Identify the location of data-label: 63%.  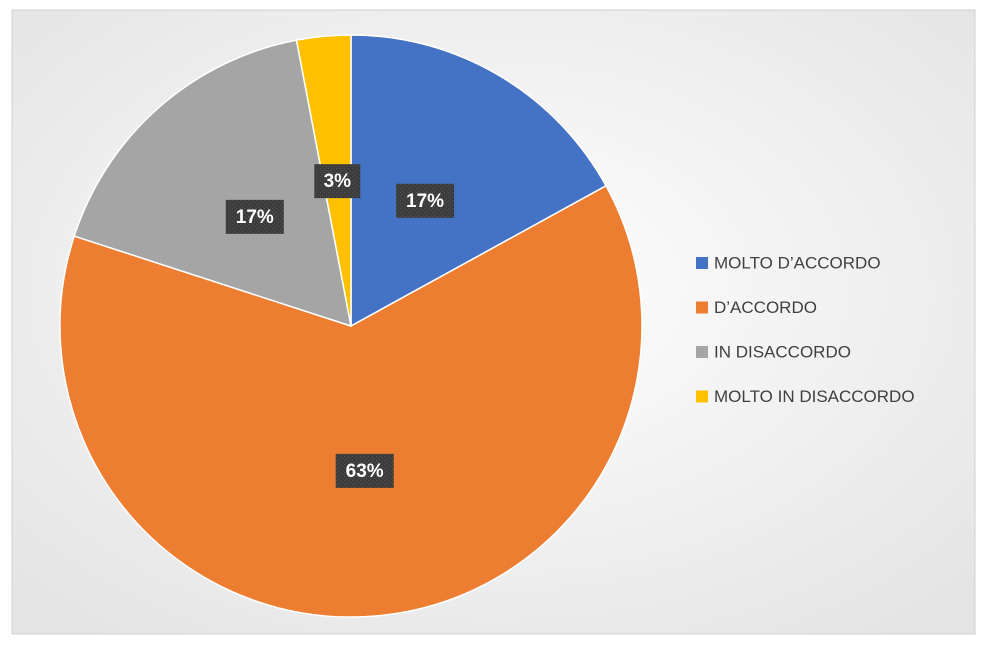
(365, 471).